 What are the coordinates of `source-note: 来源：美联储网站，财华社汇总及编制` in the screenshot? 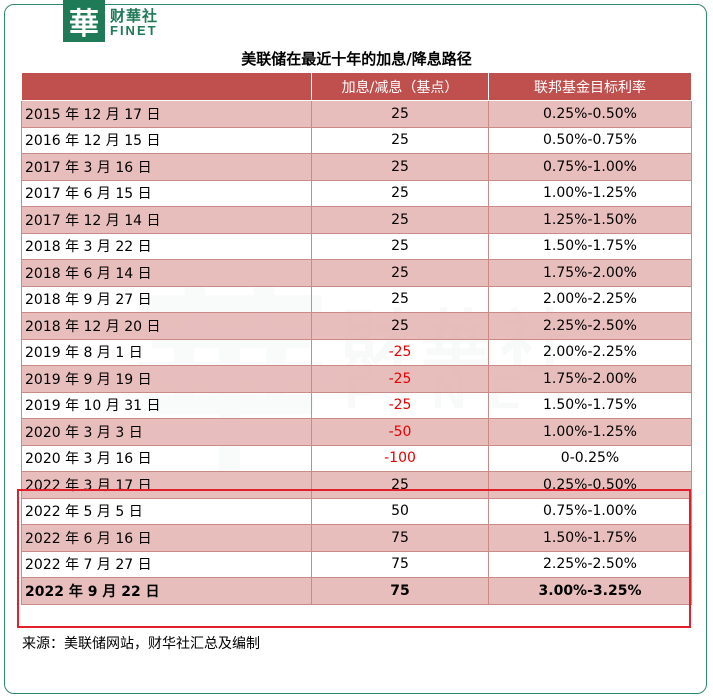 It's located at (141, 644).